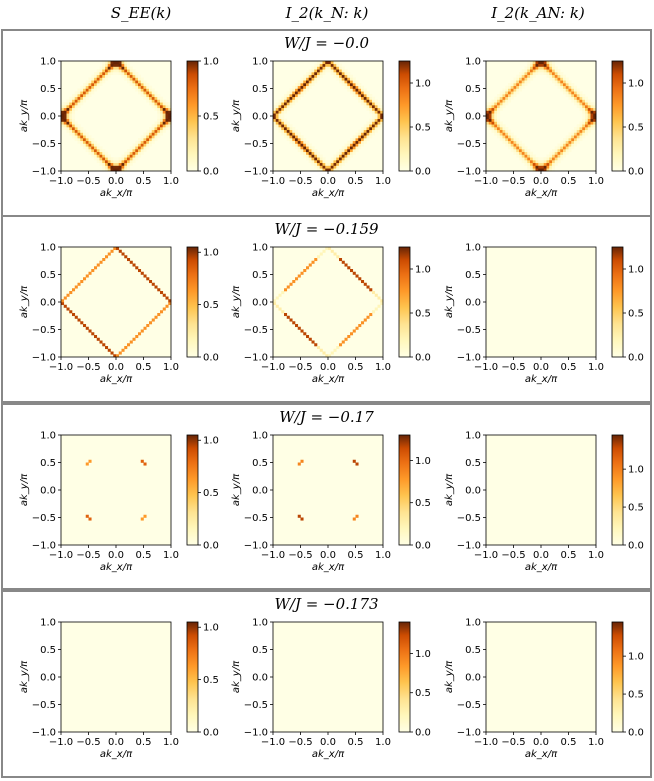 The image size is (654, 781). I want to click on colorbar, so click(404, 490).